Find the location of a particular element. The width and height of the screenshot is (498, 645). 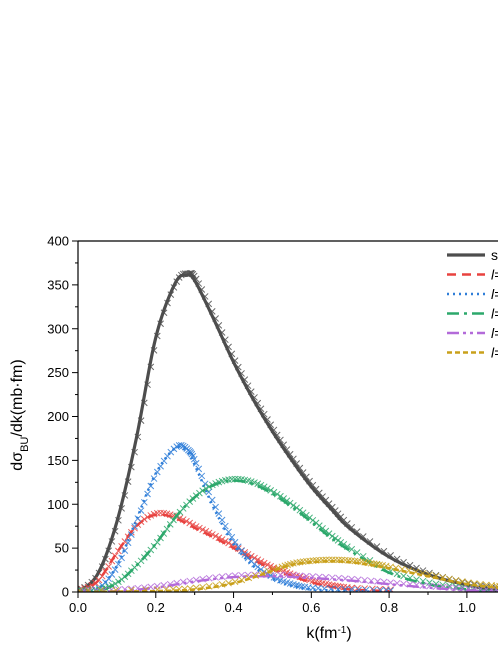

x-tick-label: 0.4 is located at coordinates (234, 607).